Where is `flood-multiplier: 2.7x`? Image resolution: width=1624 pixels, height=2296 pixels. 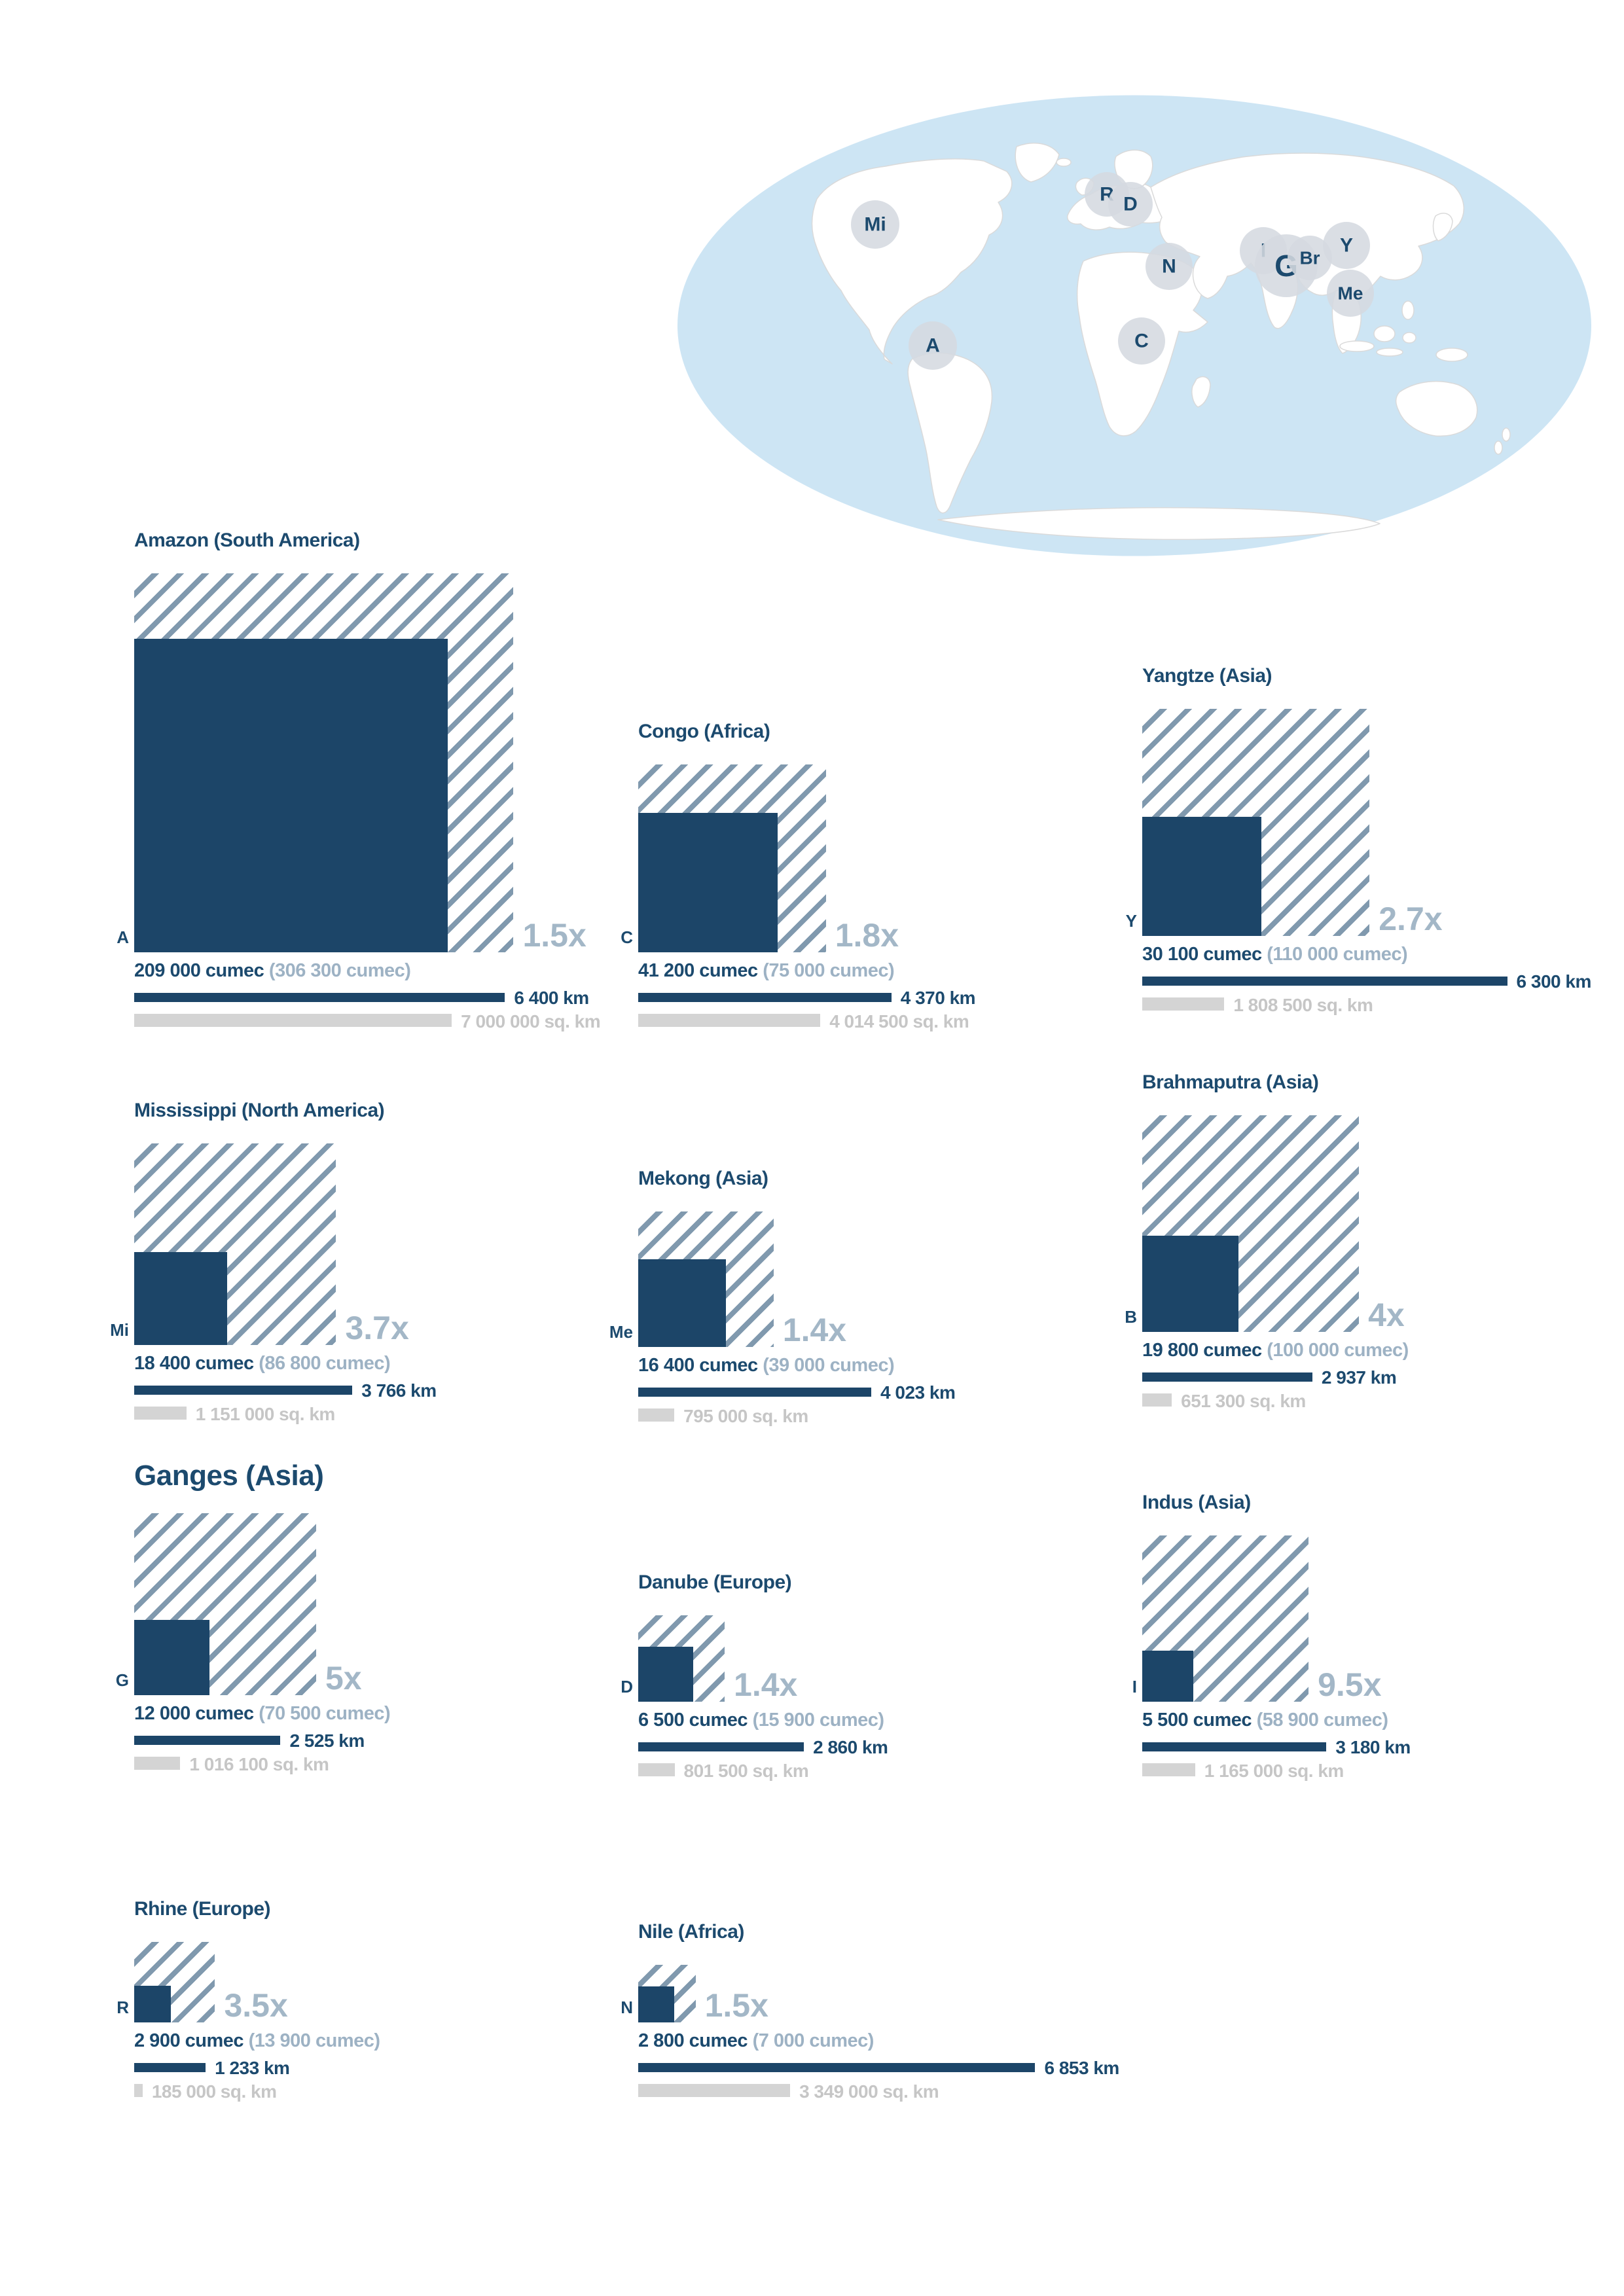
flood-multiplier: 2.7x is located at coordinates (1411, 919).